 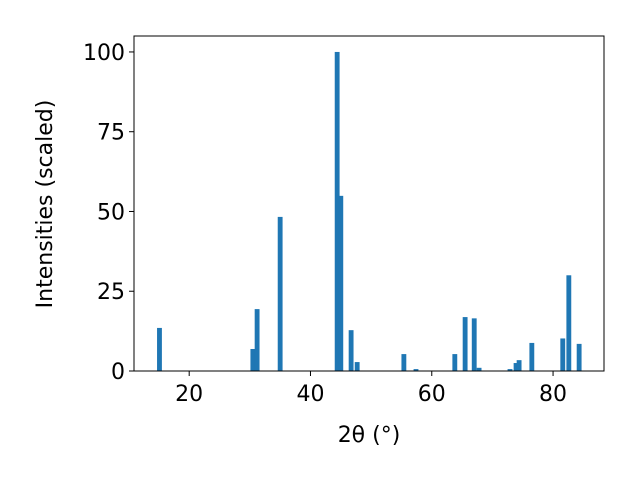 I want to click on y-tick-label: 50, so click(x=111, y=212).